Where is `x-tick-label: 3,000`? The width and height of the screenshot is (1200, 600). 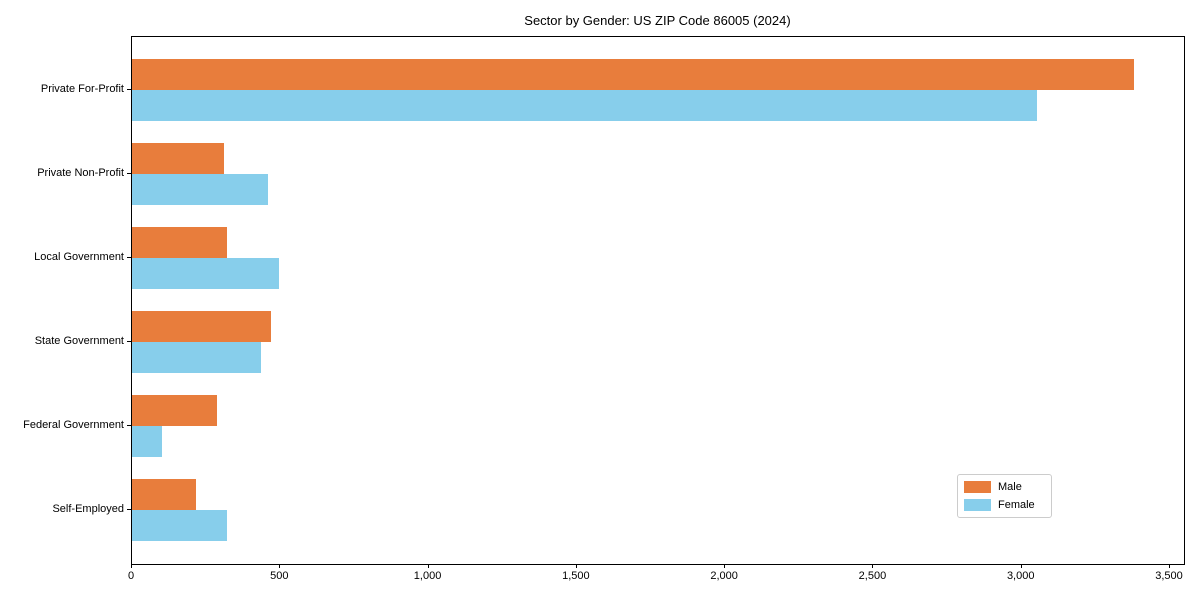
x-tick-label: 3,000 is located at coordinates (1020, 576).